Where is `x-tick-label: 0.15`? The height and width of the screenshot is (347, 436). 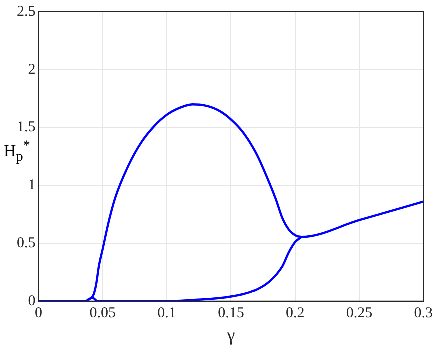
x-tick-label: 0.15 is located at coordinates (231, 313).